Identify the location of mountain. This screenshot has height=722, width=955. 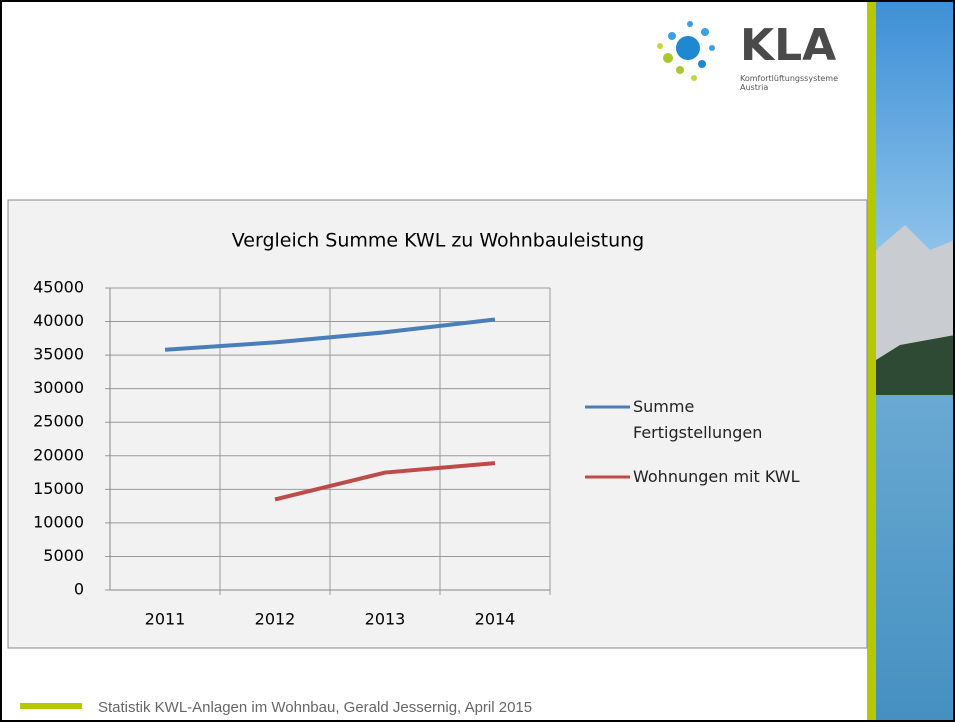
(915, 292).